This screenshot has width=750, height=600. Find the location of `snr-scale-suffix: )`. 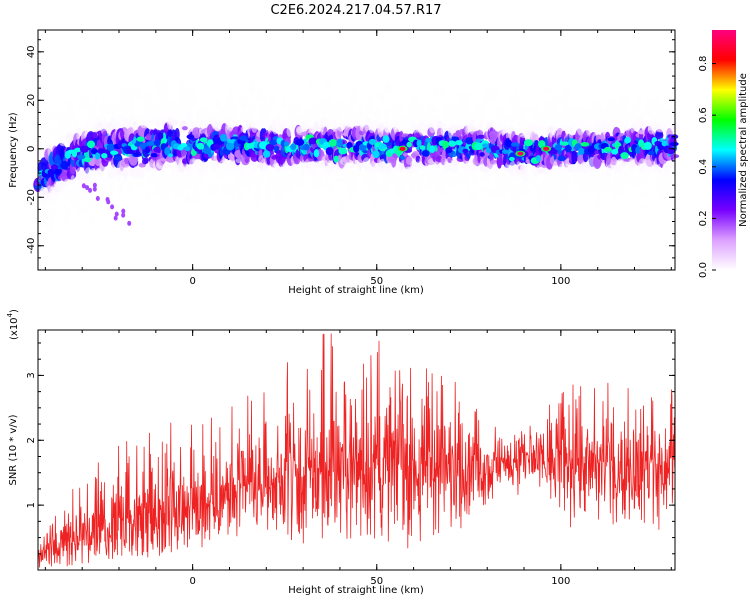

snr-scale-suffix: ) is located at coordinates (14, 311).